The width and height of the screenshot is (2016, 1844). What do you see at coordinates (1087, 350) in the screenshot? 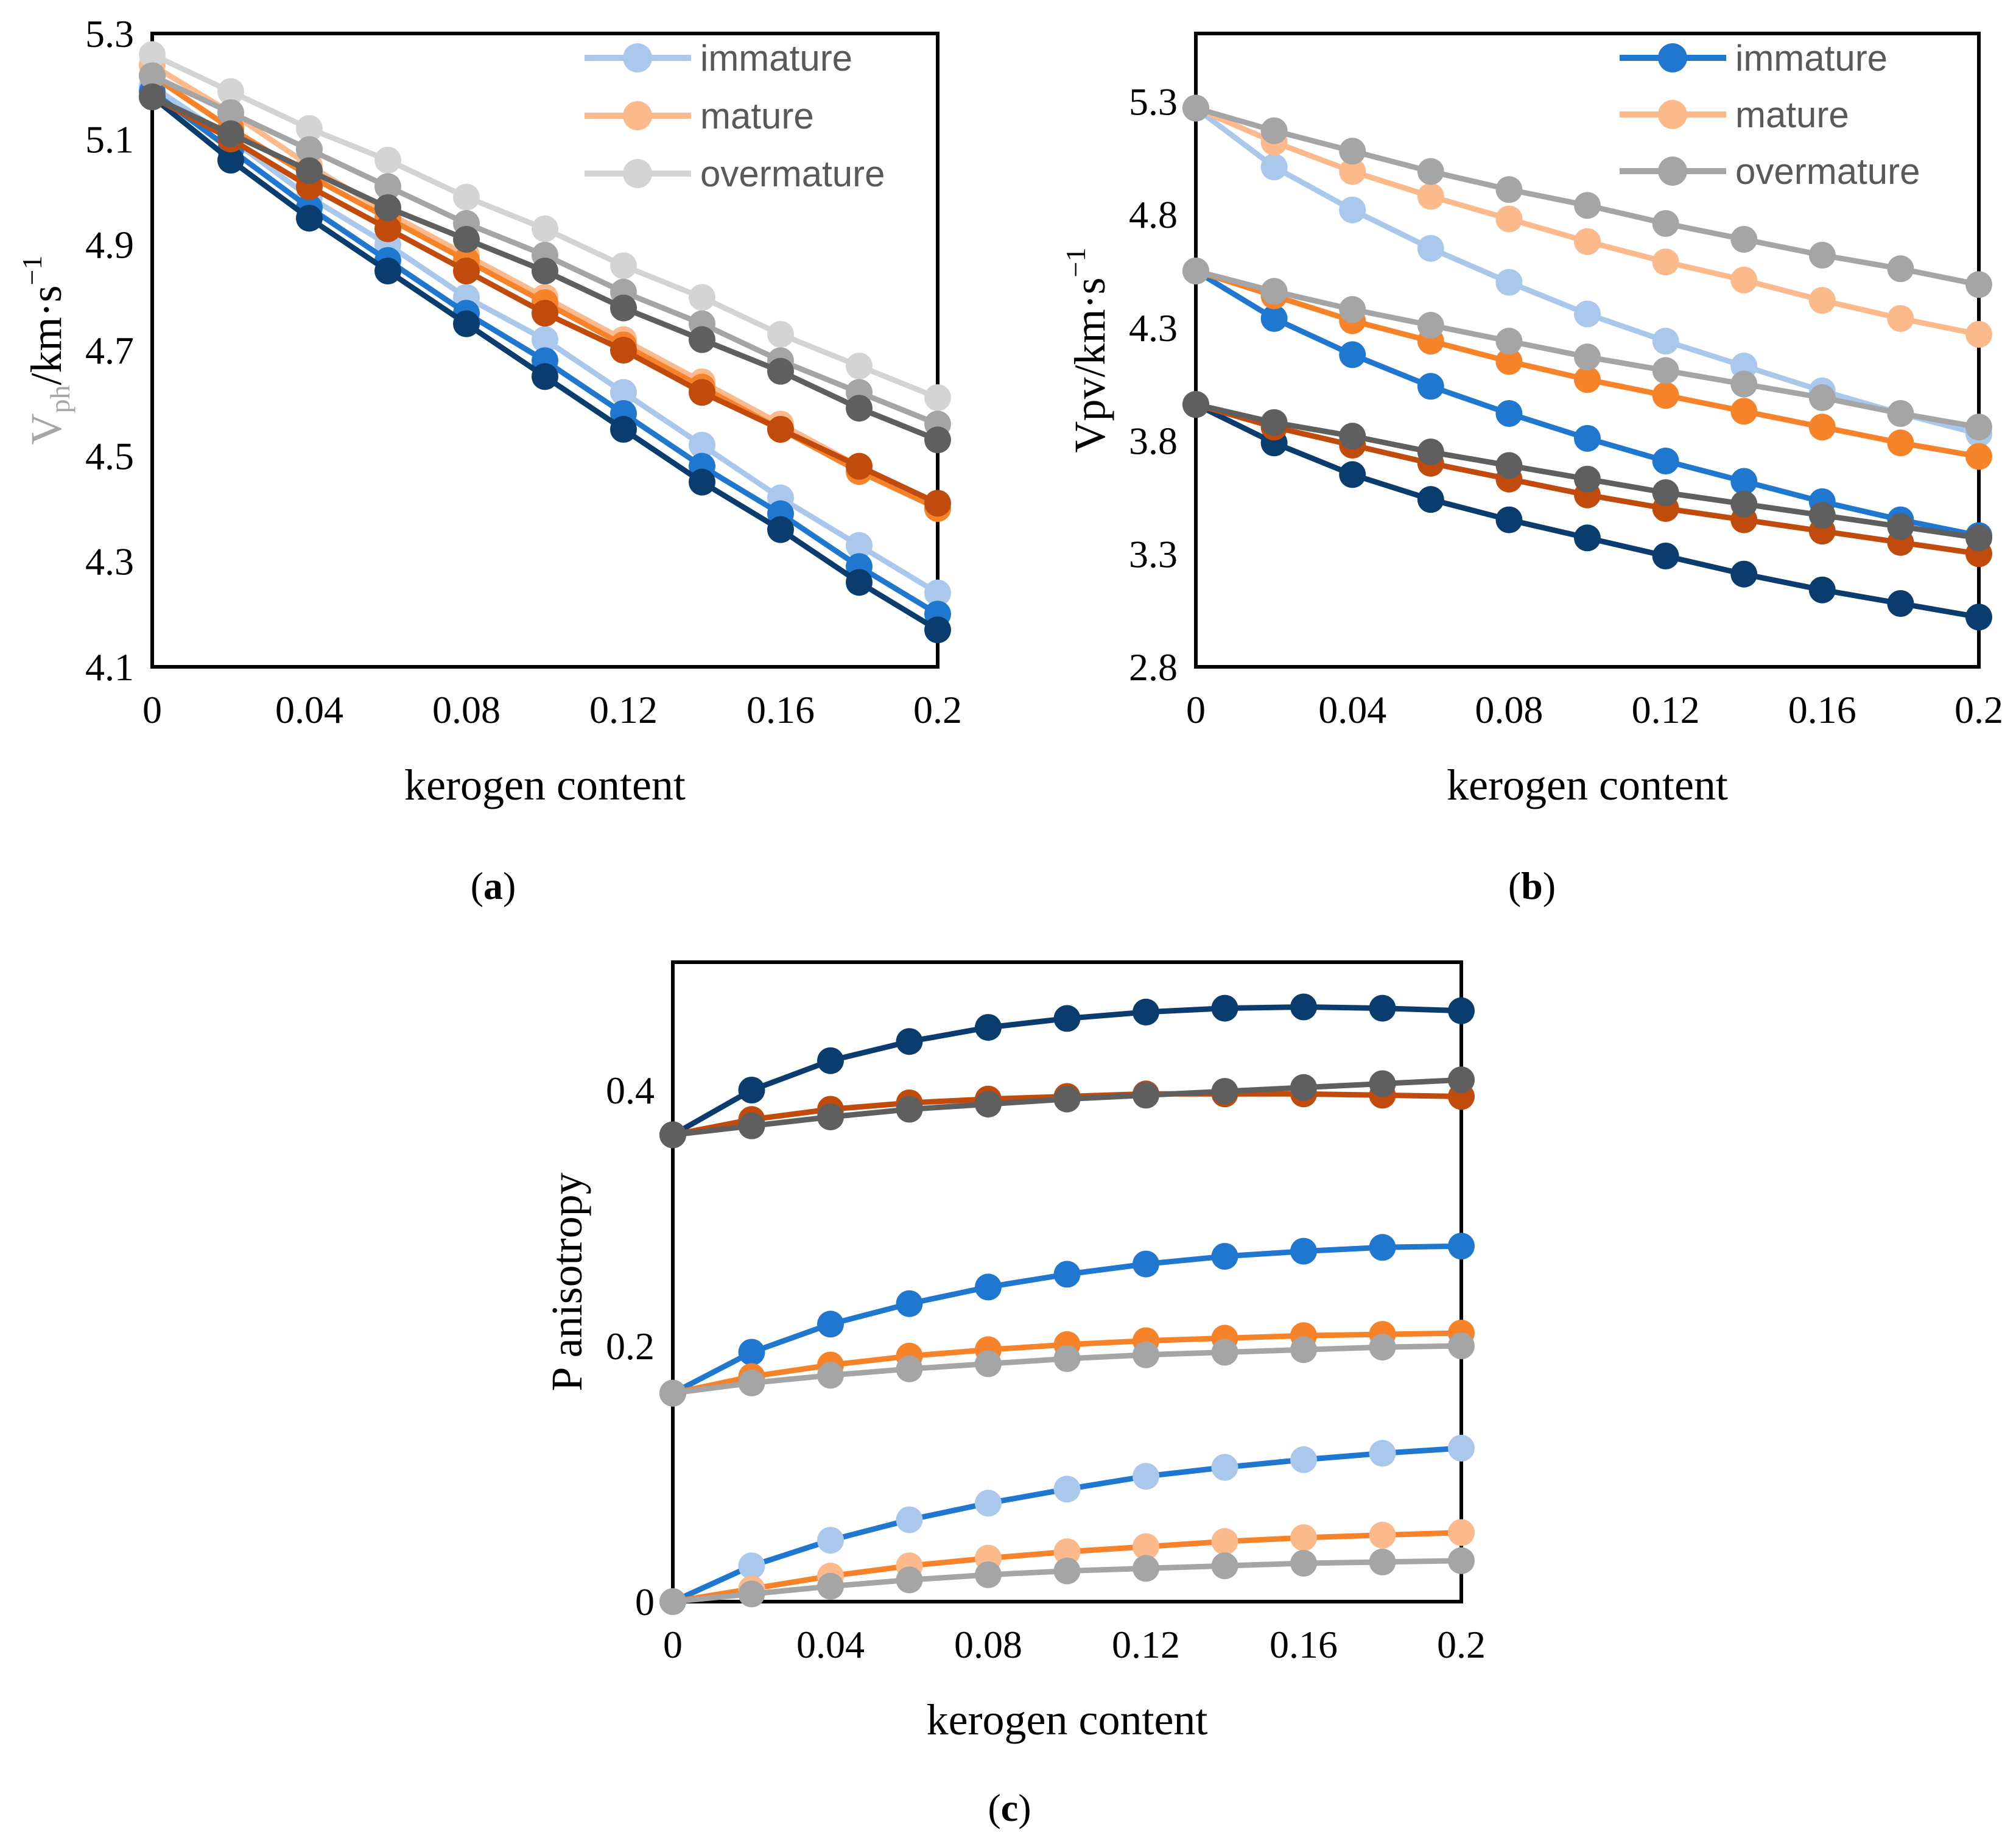
I see `y-axis-title: Vpv/km·s−1` at bounding box center [1087, 350].